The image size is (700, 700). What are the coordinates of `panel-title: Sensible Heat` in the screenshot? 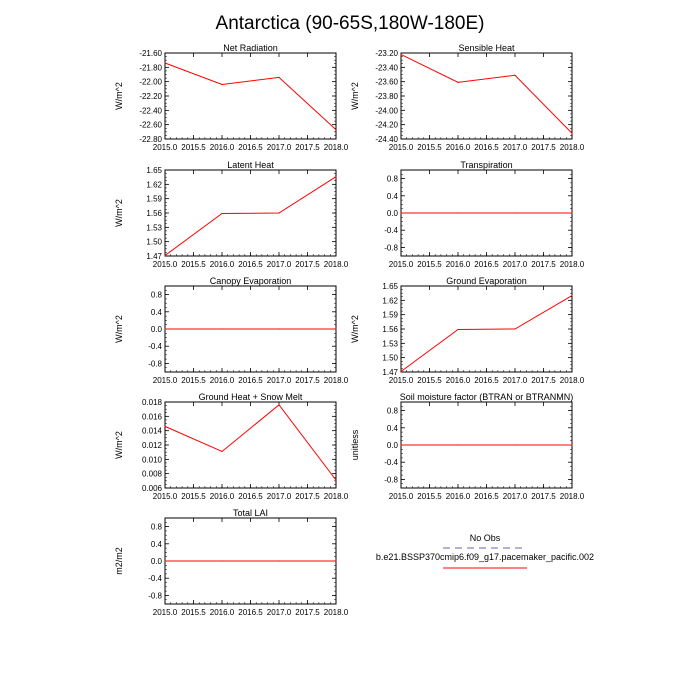 It's located at (486, 48).